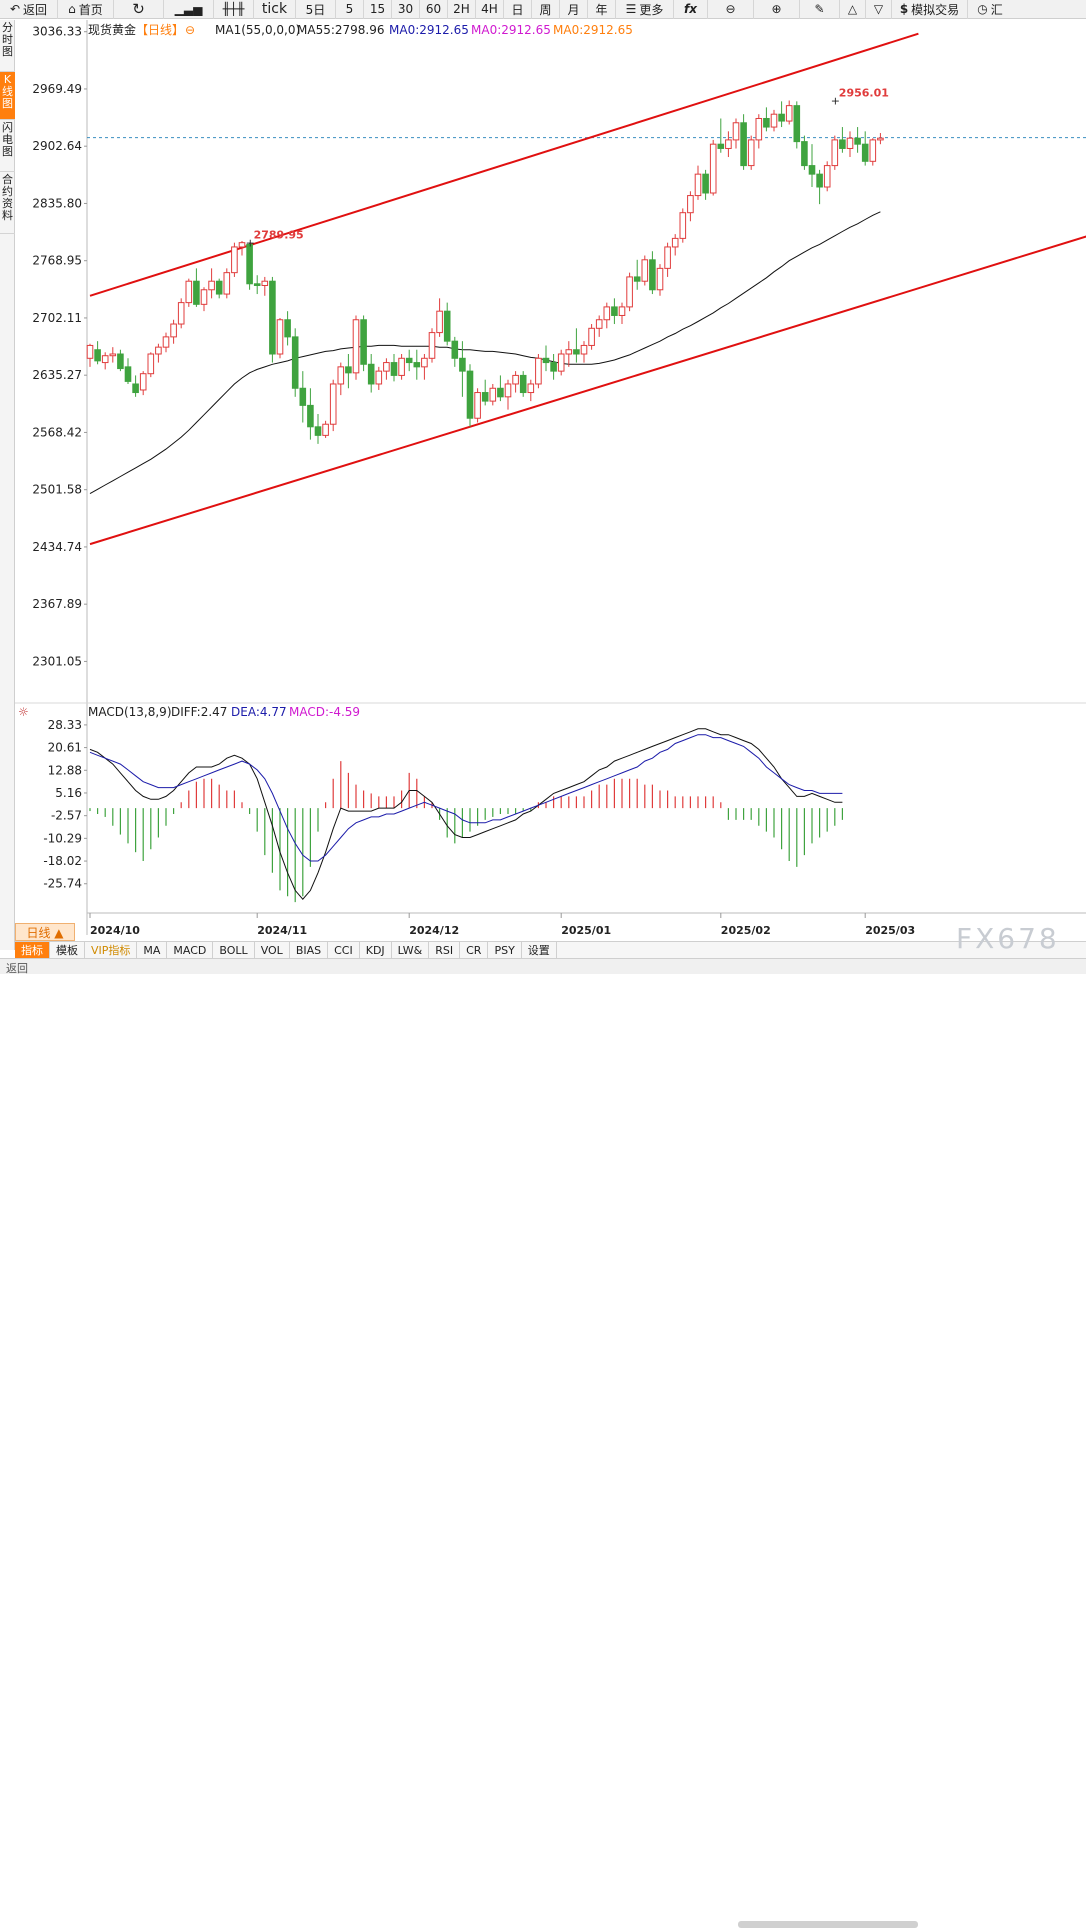 The height and width of the screenshot is (1928, 1086). I want to click on tab-indicator-11: RSI, so click(445, 950).